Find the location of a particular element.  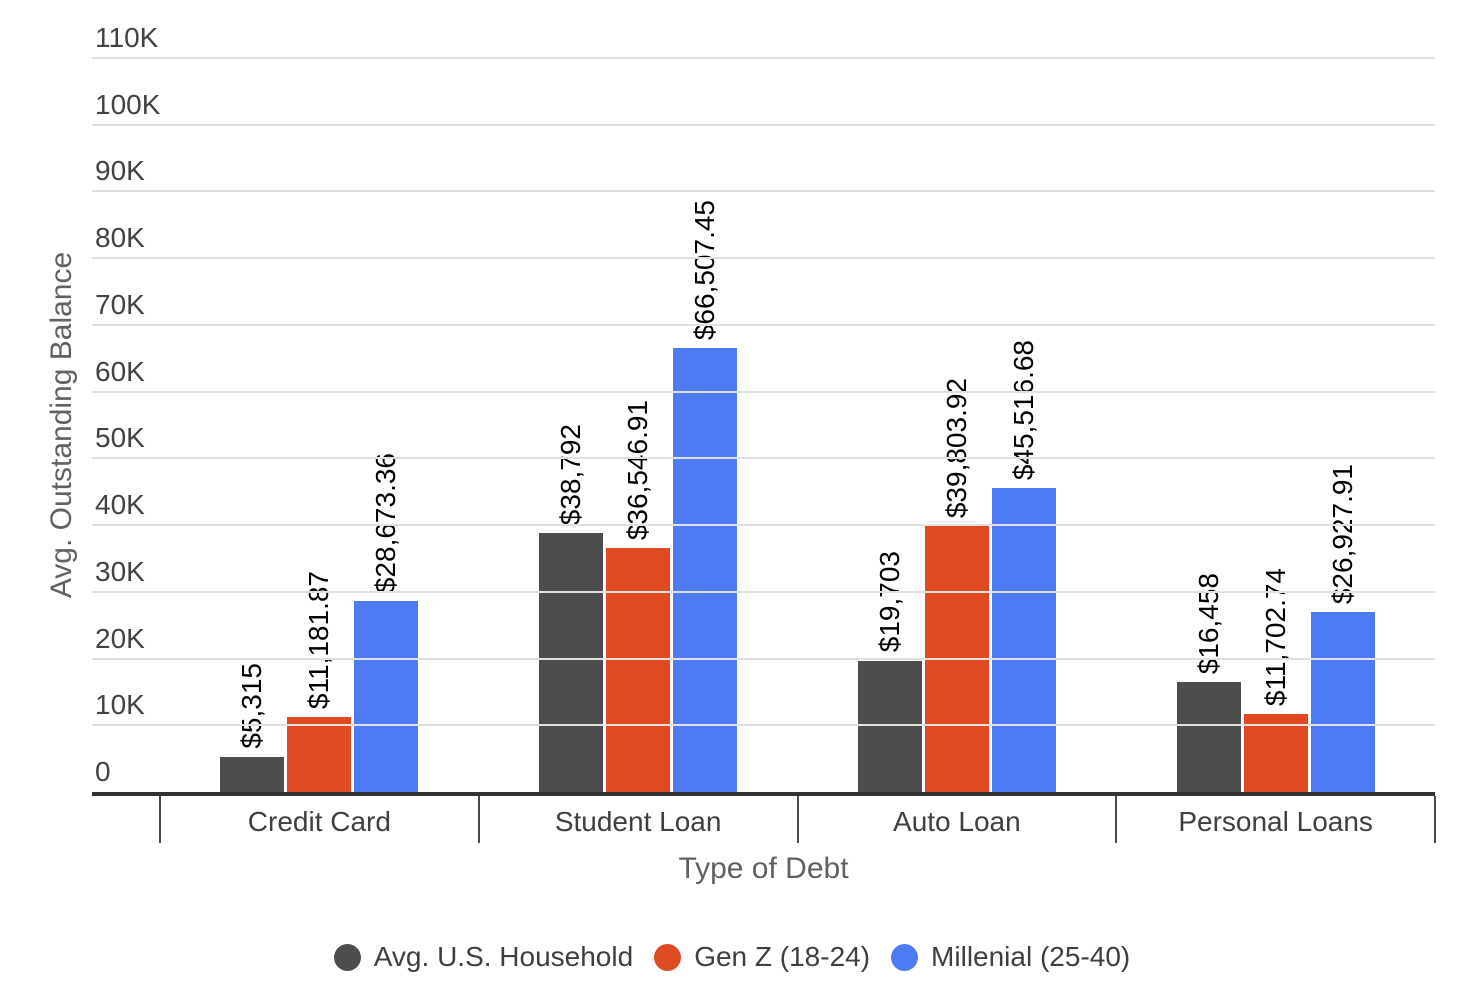

bar-Millenial (25-40)-Personal Loans is located at coordinates (1342, 702).